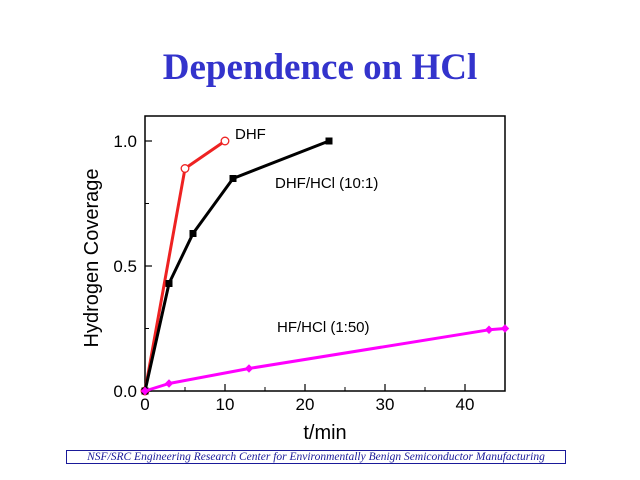  I want to click on x-axis: 0 10 20 30 40, so click(307, 399).